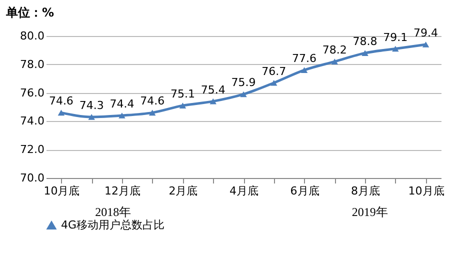 This screenshot has height=271, width=465. Describe the element at coordinates (32, 149) in the screenshot. I see `y-tick-label: 72.0` at that location.